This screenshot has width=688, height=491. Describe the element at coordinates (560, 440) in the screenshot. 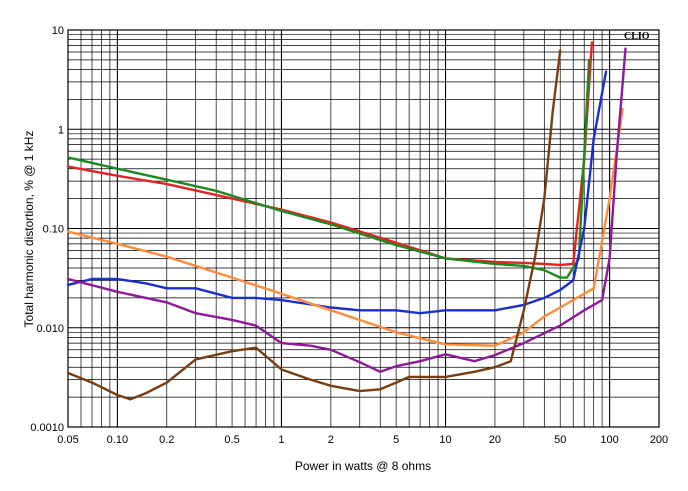

I see `x-tick-label: 50` at that location.